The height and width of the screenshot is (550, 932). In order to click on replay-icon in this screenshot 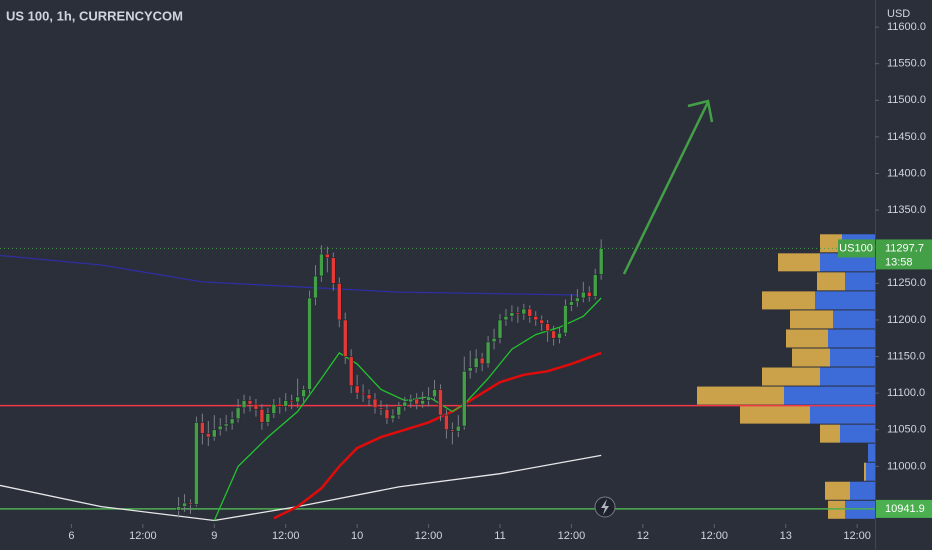, I will do `click(605, 507)`.